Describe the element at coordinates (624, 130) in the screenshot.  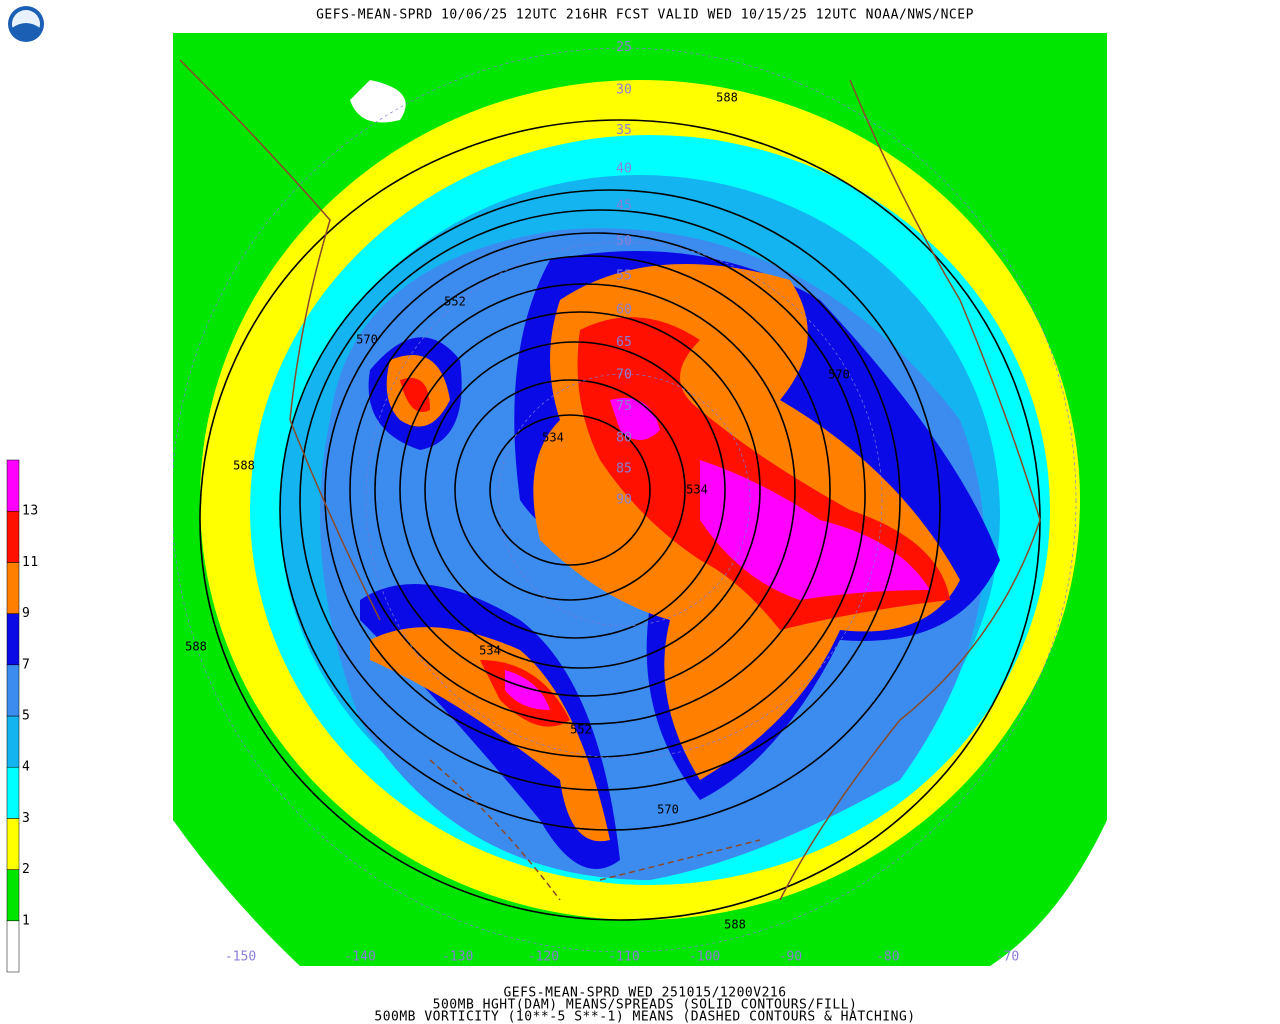
I see `latitude-label: 35` at that location.